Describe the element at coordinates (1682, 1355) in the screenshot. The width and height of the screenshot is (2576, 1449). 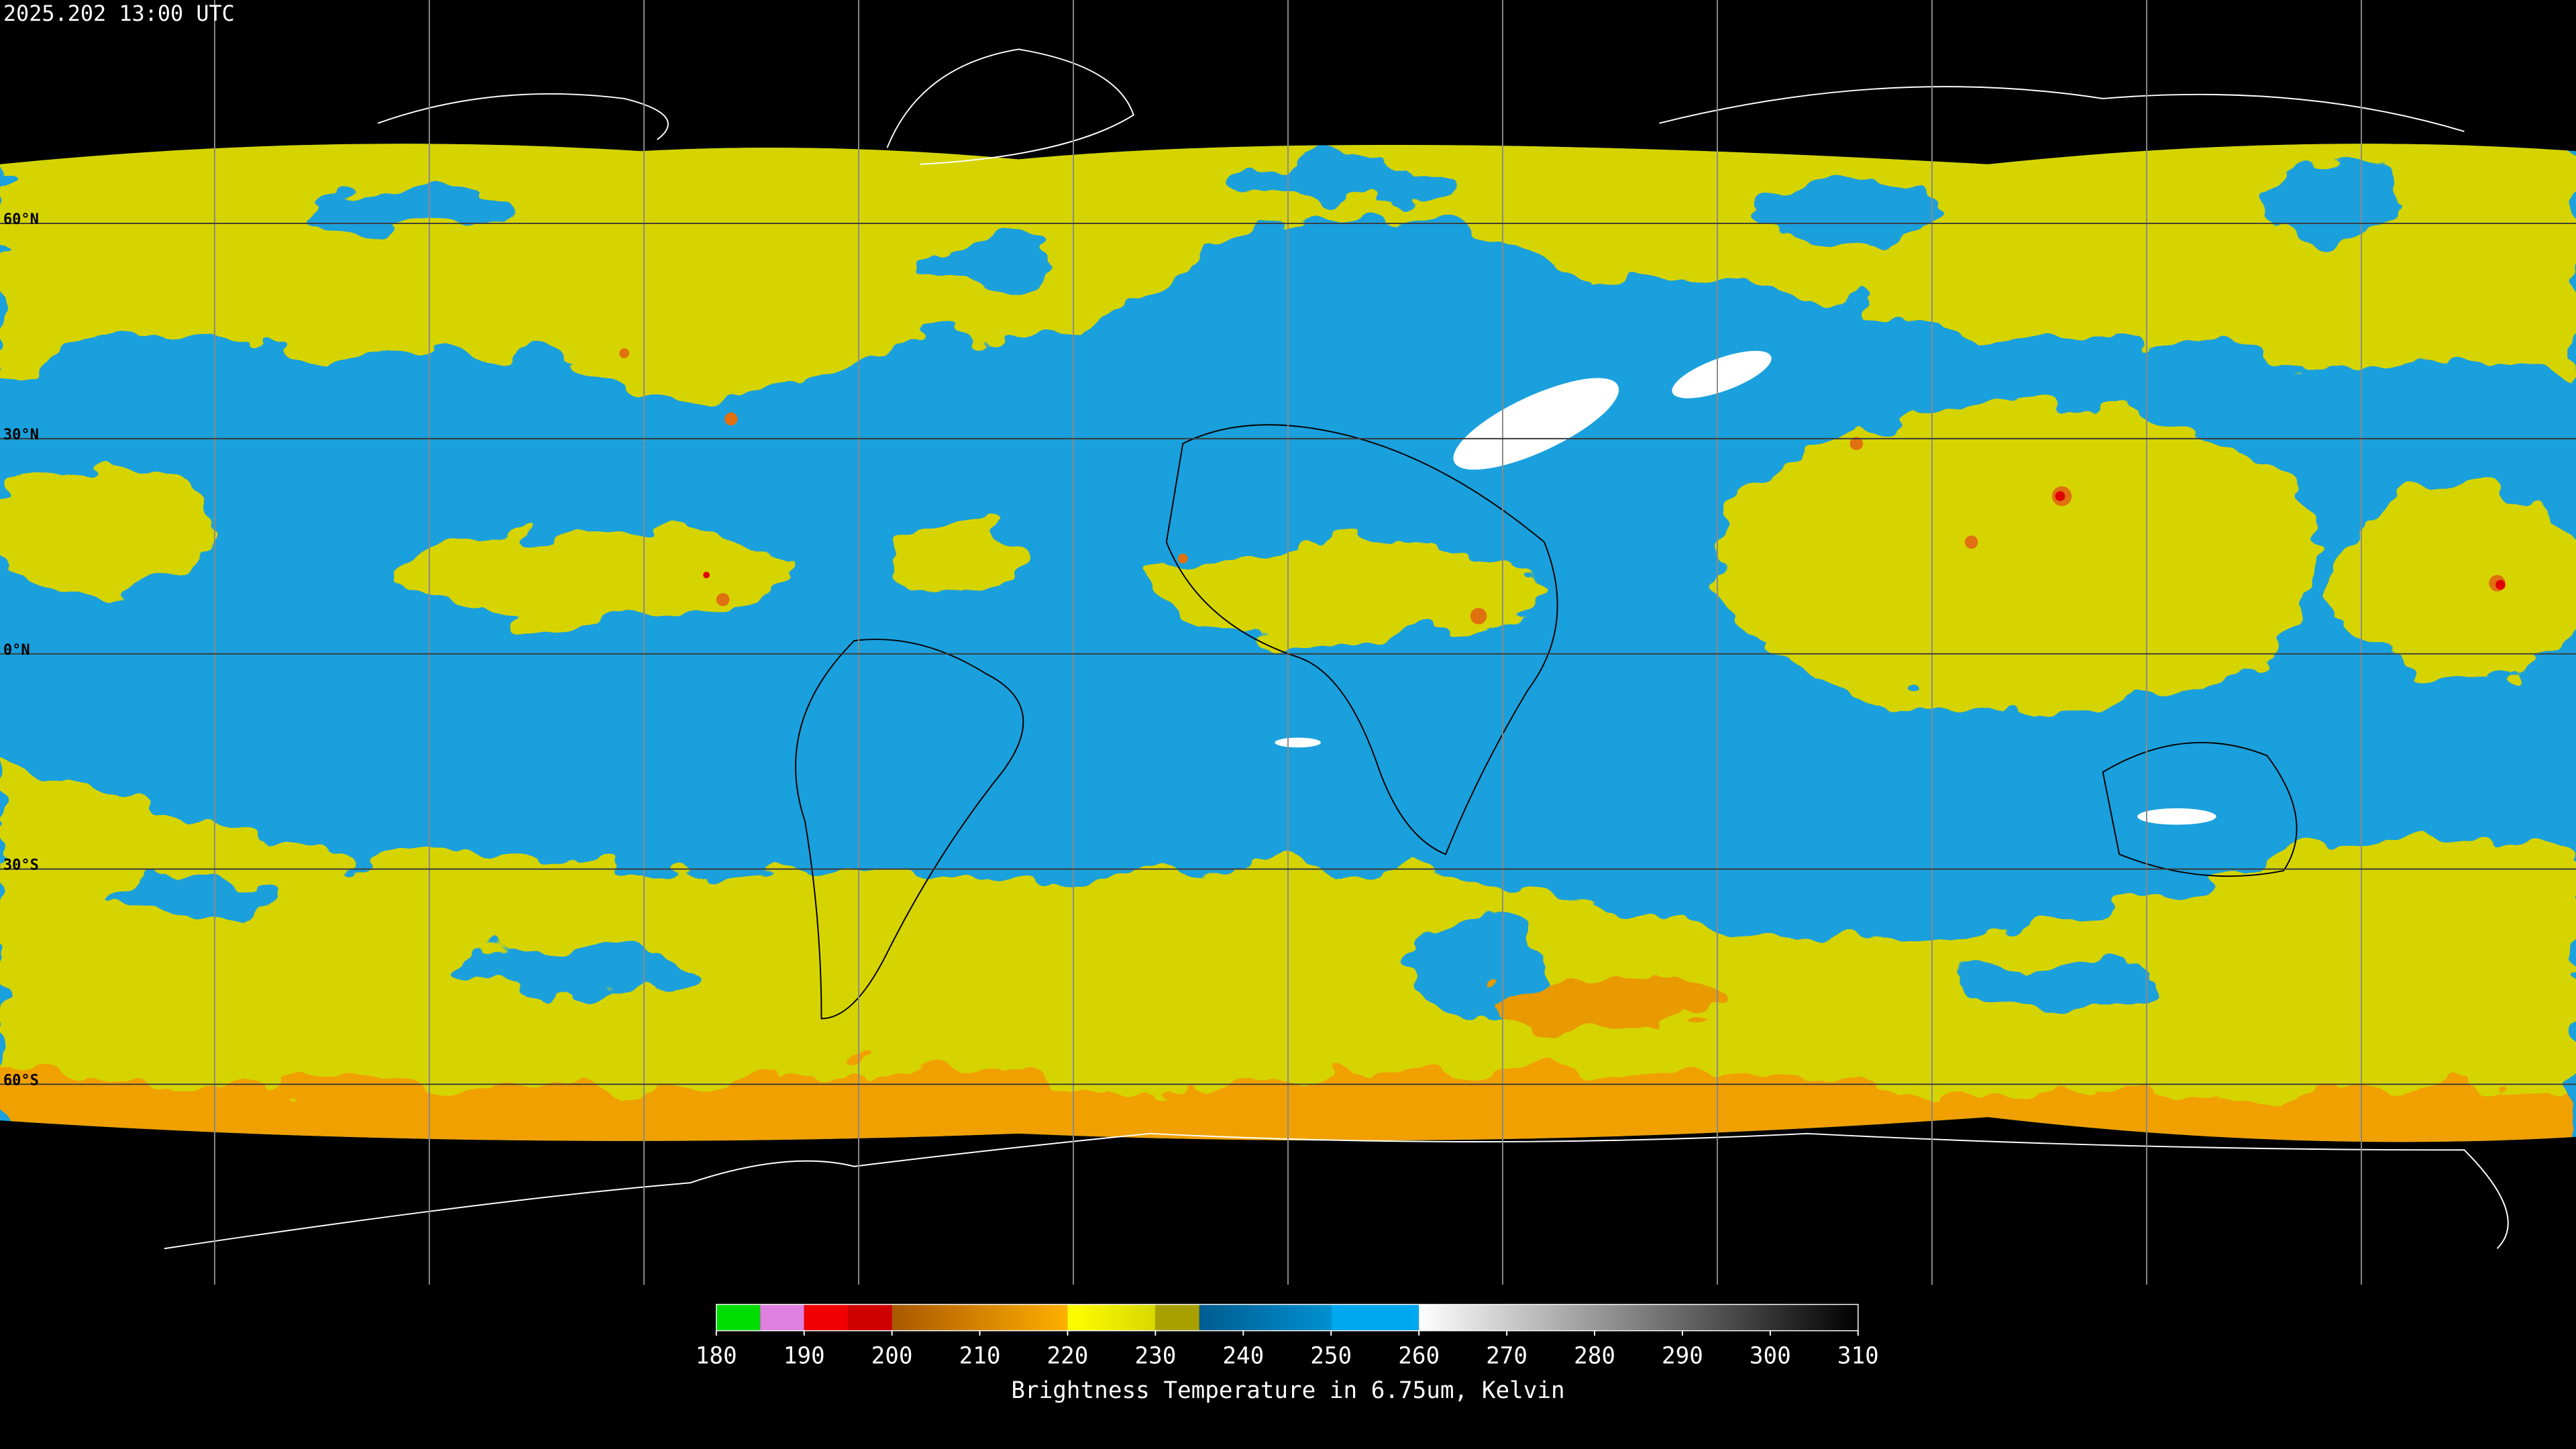
I see `colorbar-tick-label: 290` at that location.